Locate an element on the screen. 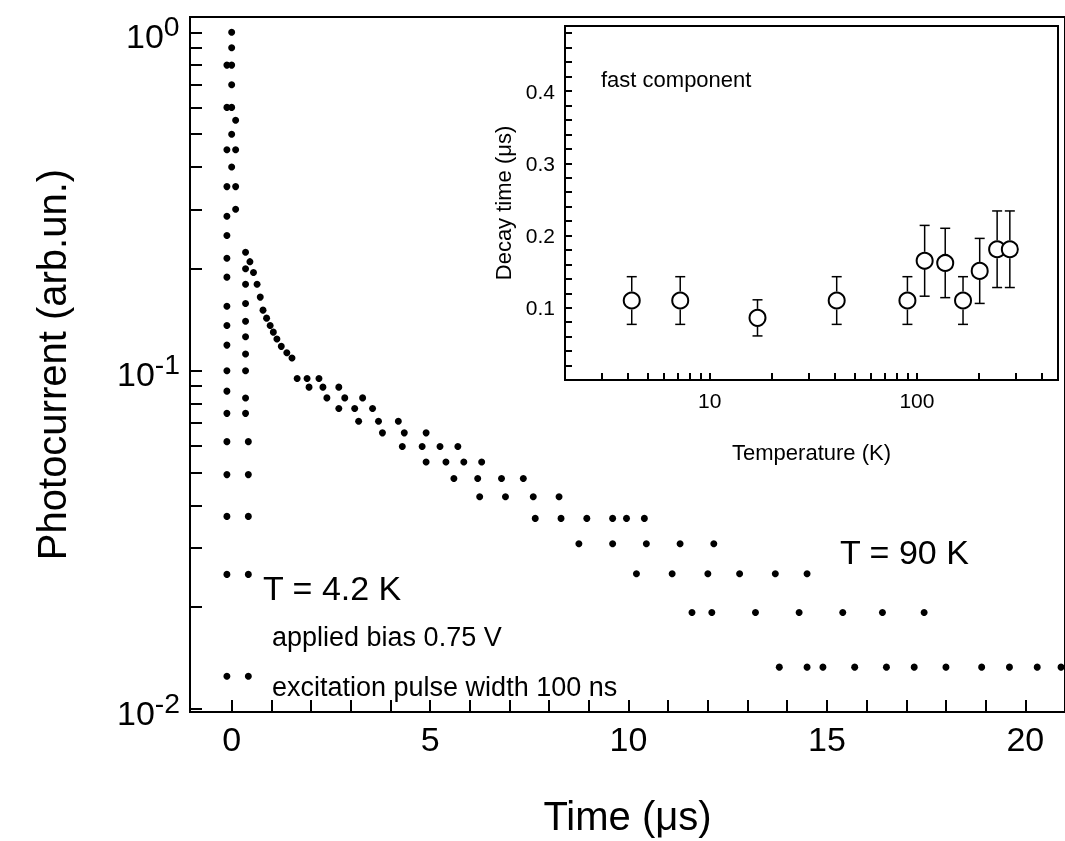  annotation: applied bias 0.75 V is located at coordinates (387, 637).